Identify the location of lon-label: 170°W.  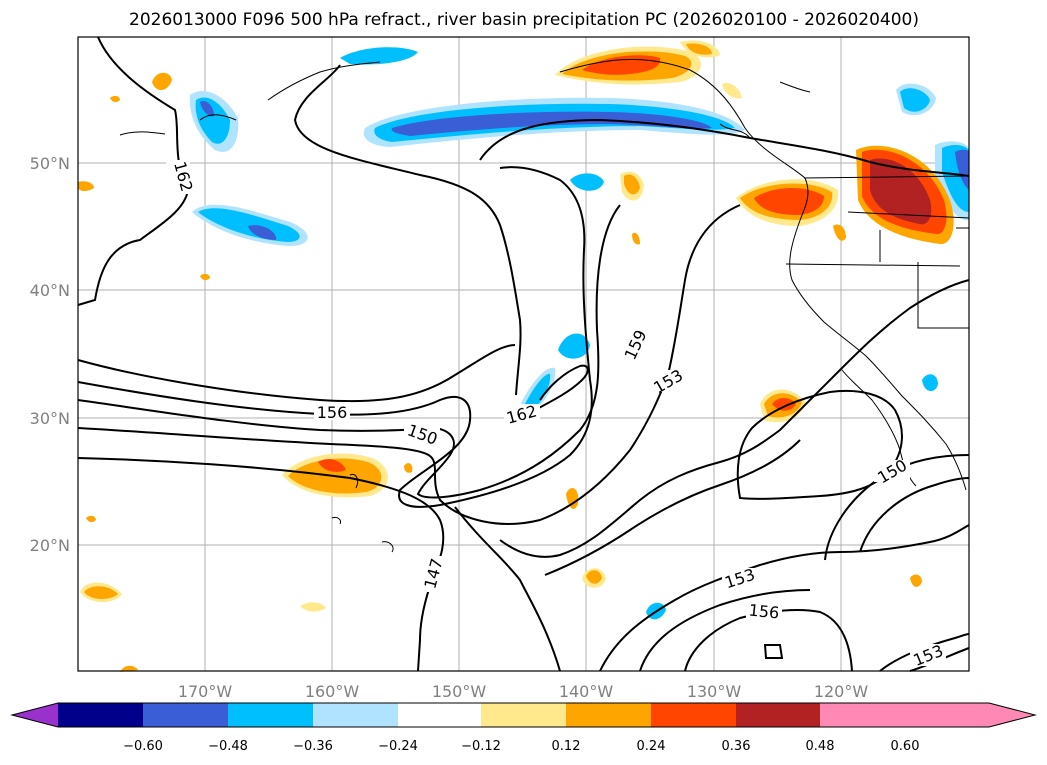
(205, 691).